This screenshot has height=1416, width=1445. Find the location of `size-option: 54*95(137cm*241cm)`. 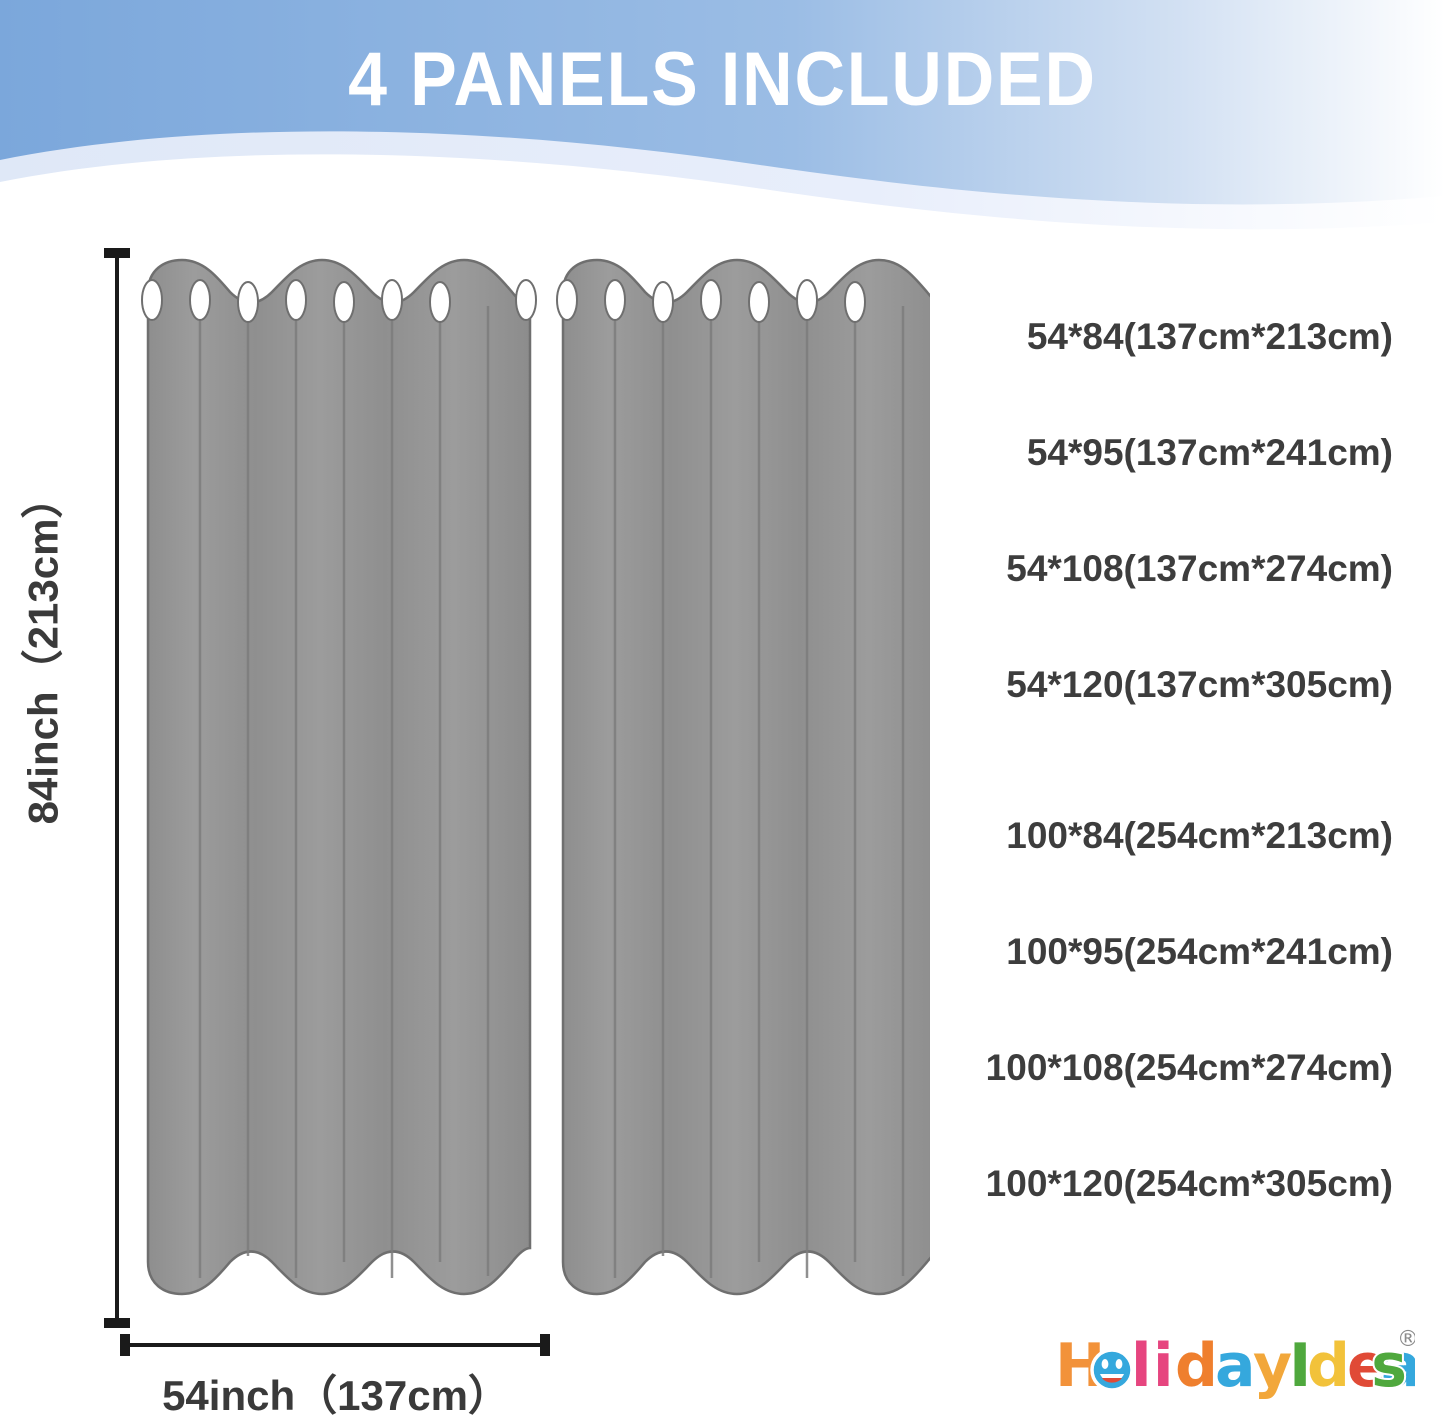

size-option: 54*95(137cm*241cm) is located at coordinates (1209, 452).